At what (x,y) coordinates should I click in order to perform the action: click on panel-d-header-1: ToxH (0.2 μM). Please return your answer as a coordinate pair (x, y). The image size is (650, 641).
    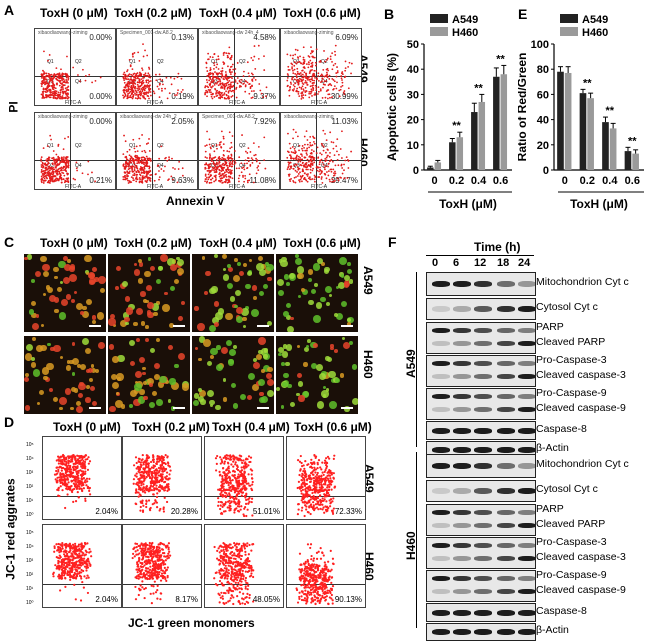
    Looking at the image, I should click on (171, 427).